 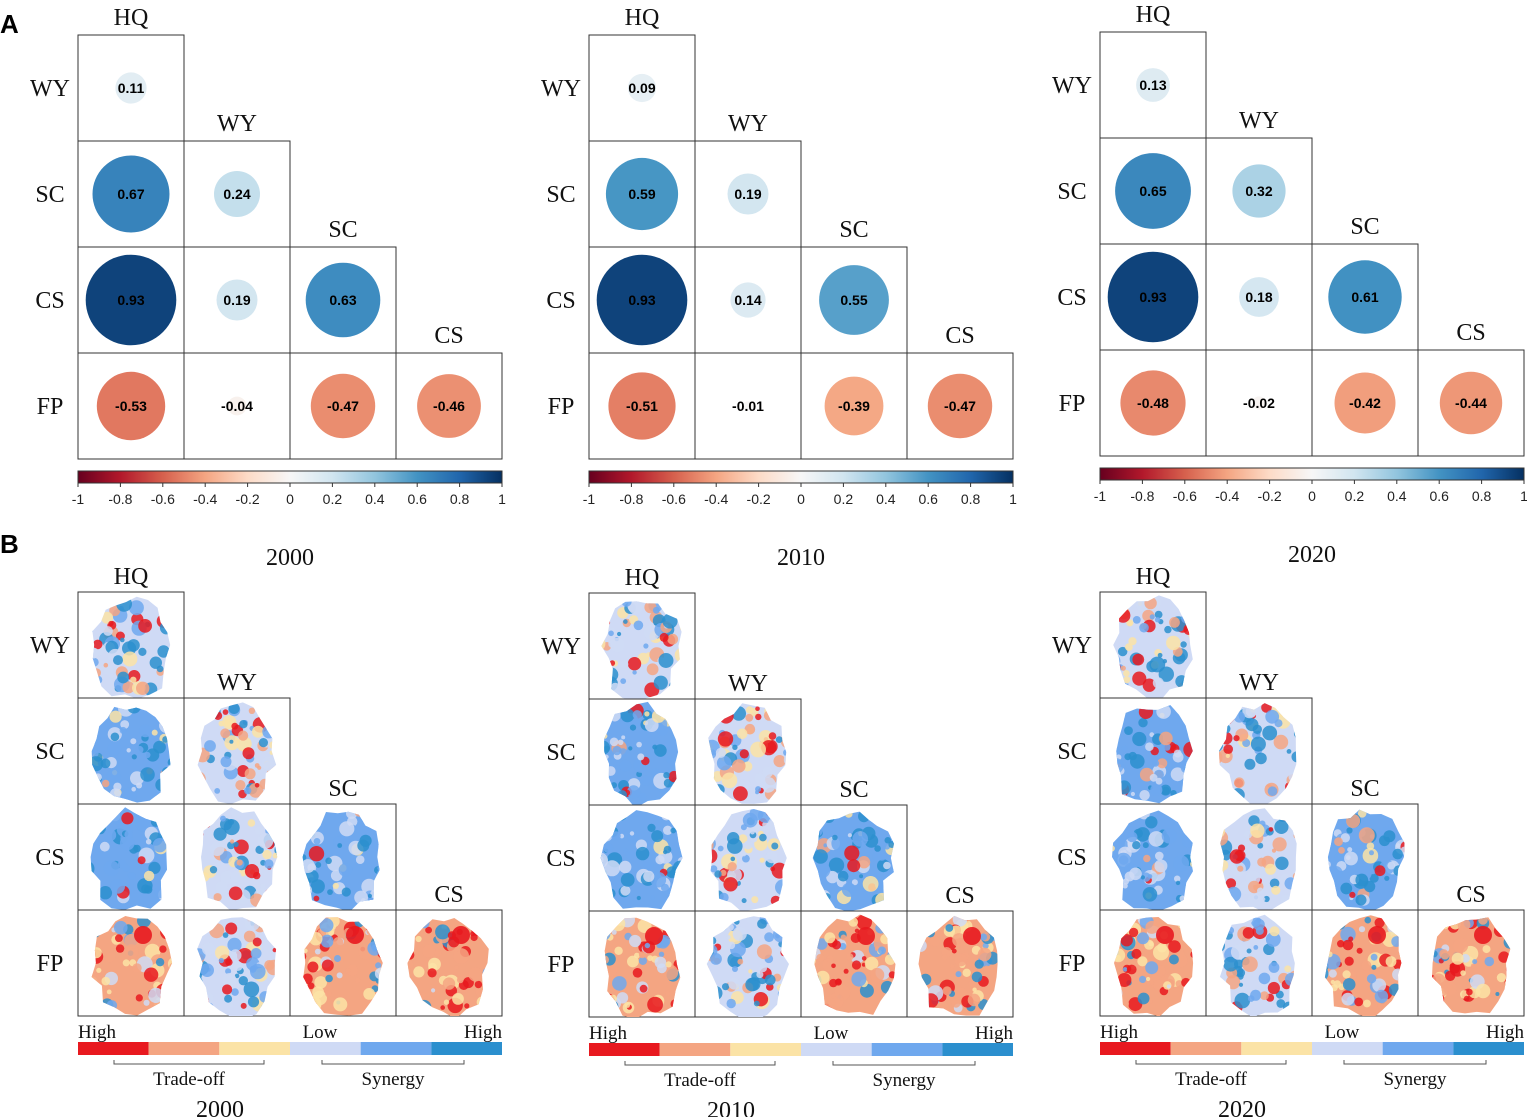 I want to click on legend-synergy: Synergy, so click(x=904, y=1080).